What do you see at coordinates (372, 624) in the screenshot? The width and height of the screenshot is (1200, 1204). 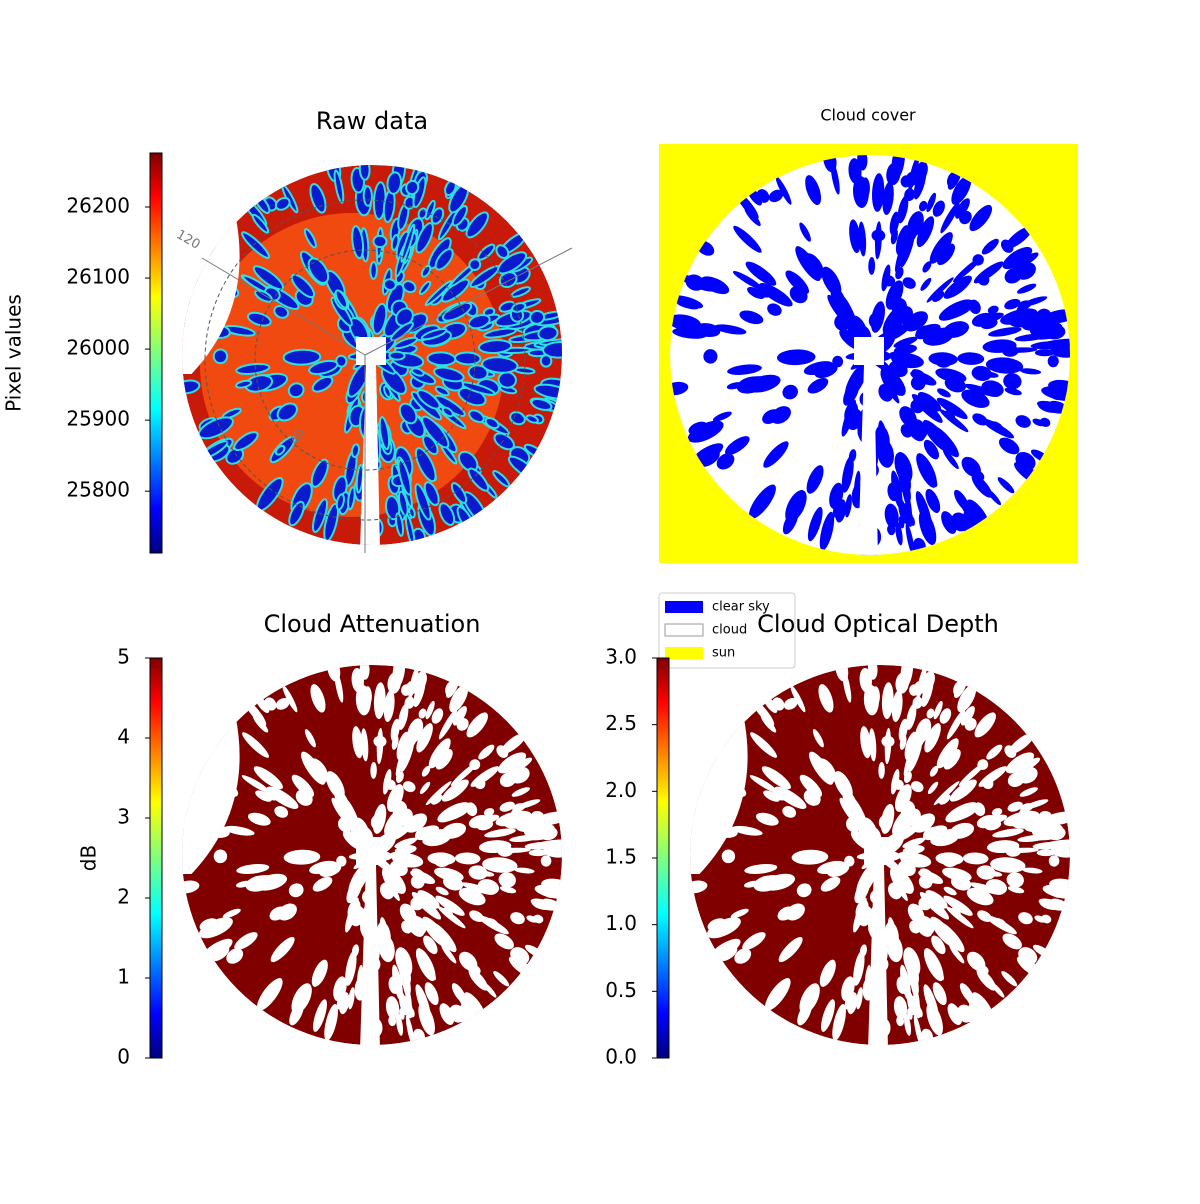 I see `panel-title: Cloud Attenuation` at bounding box center [372, 624].